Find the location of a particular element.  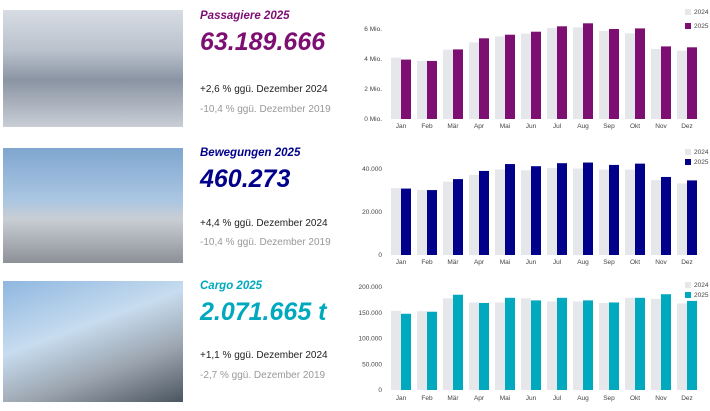

cargo-title: Cargo 2025 is located at coordinates (231, 286).